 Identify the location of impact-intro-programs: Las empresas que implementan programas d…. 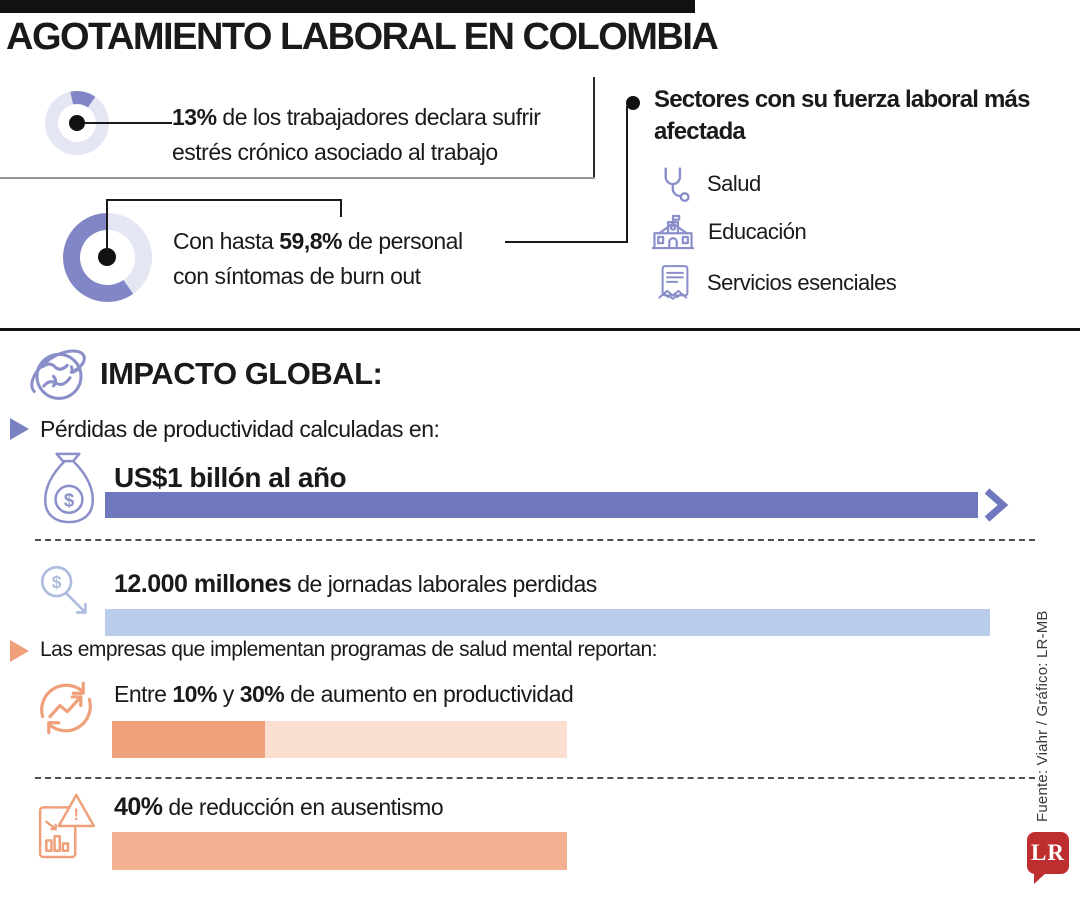
(349, 649).